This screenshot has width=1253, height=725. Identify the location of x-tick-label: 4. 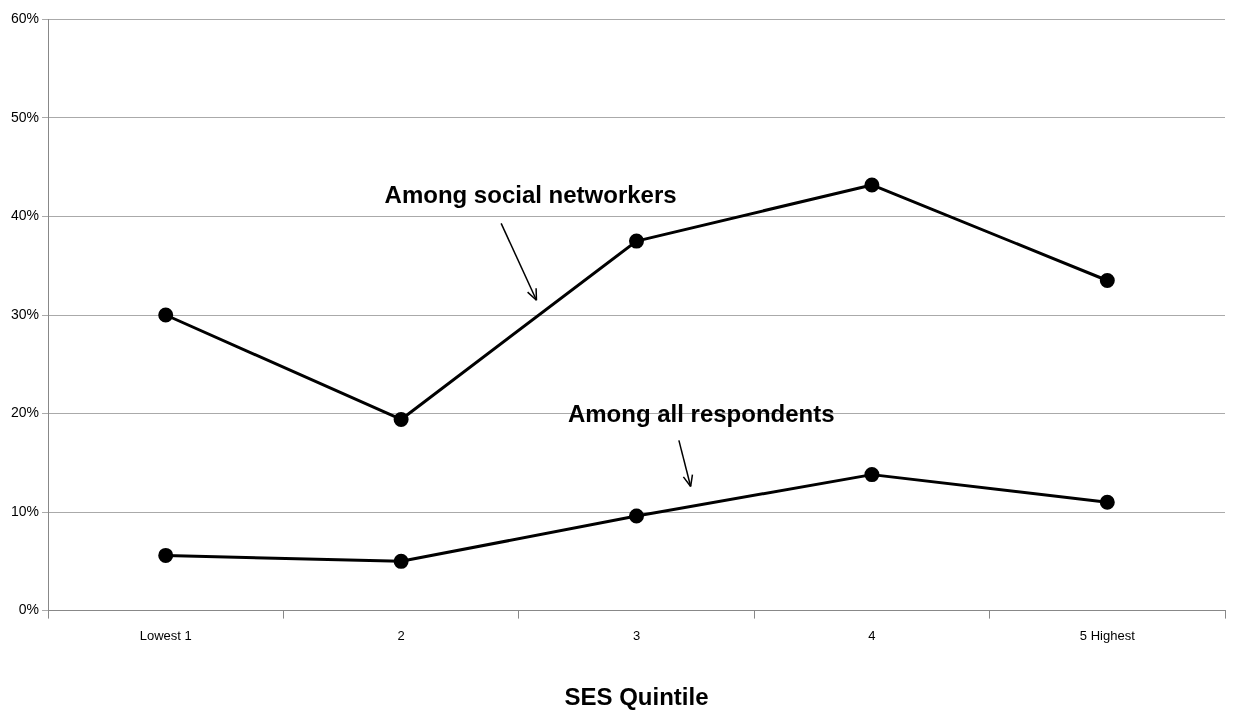
(872, 635).